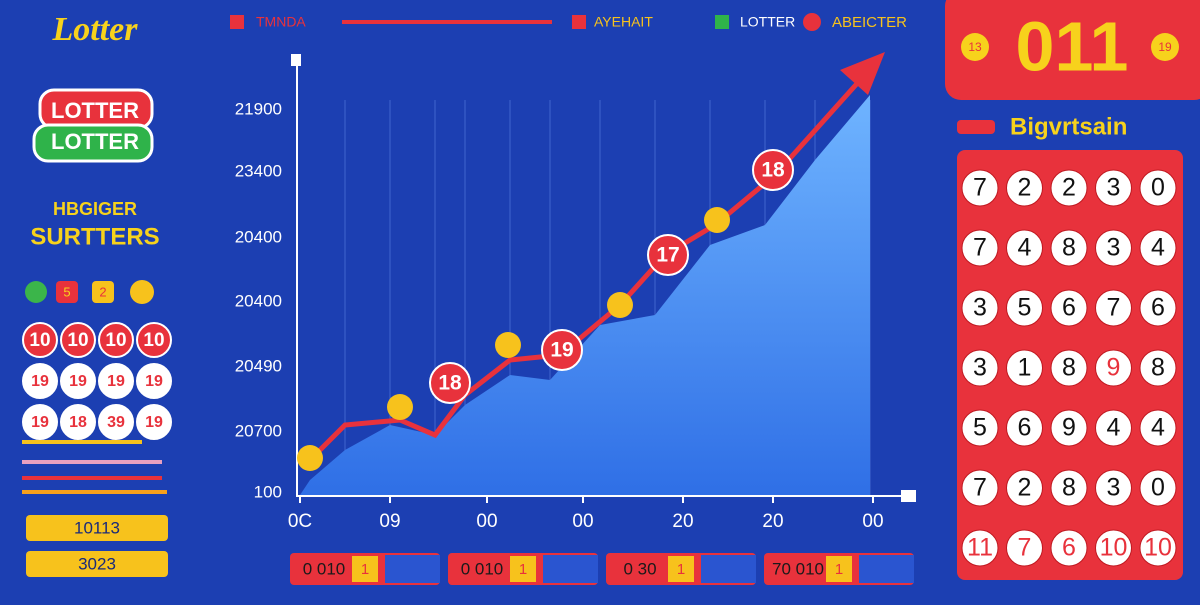 The height and width of the screenshot is (605, 1200). I want to click on number: 0, so click(1158, 488).